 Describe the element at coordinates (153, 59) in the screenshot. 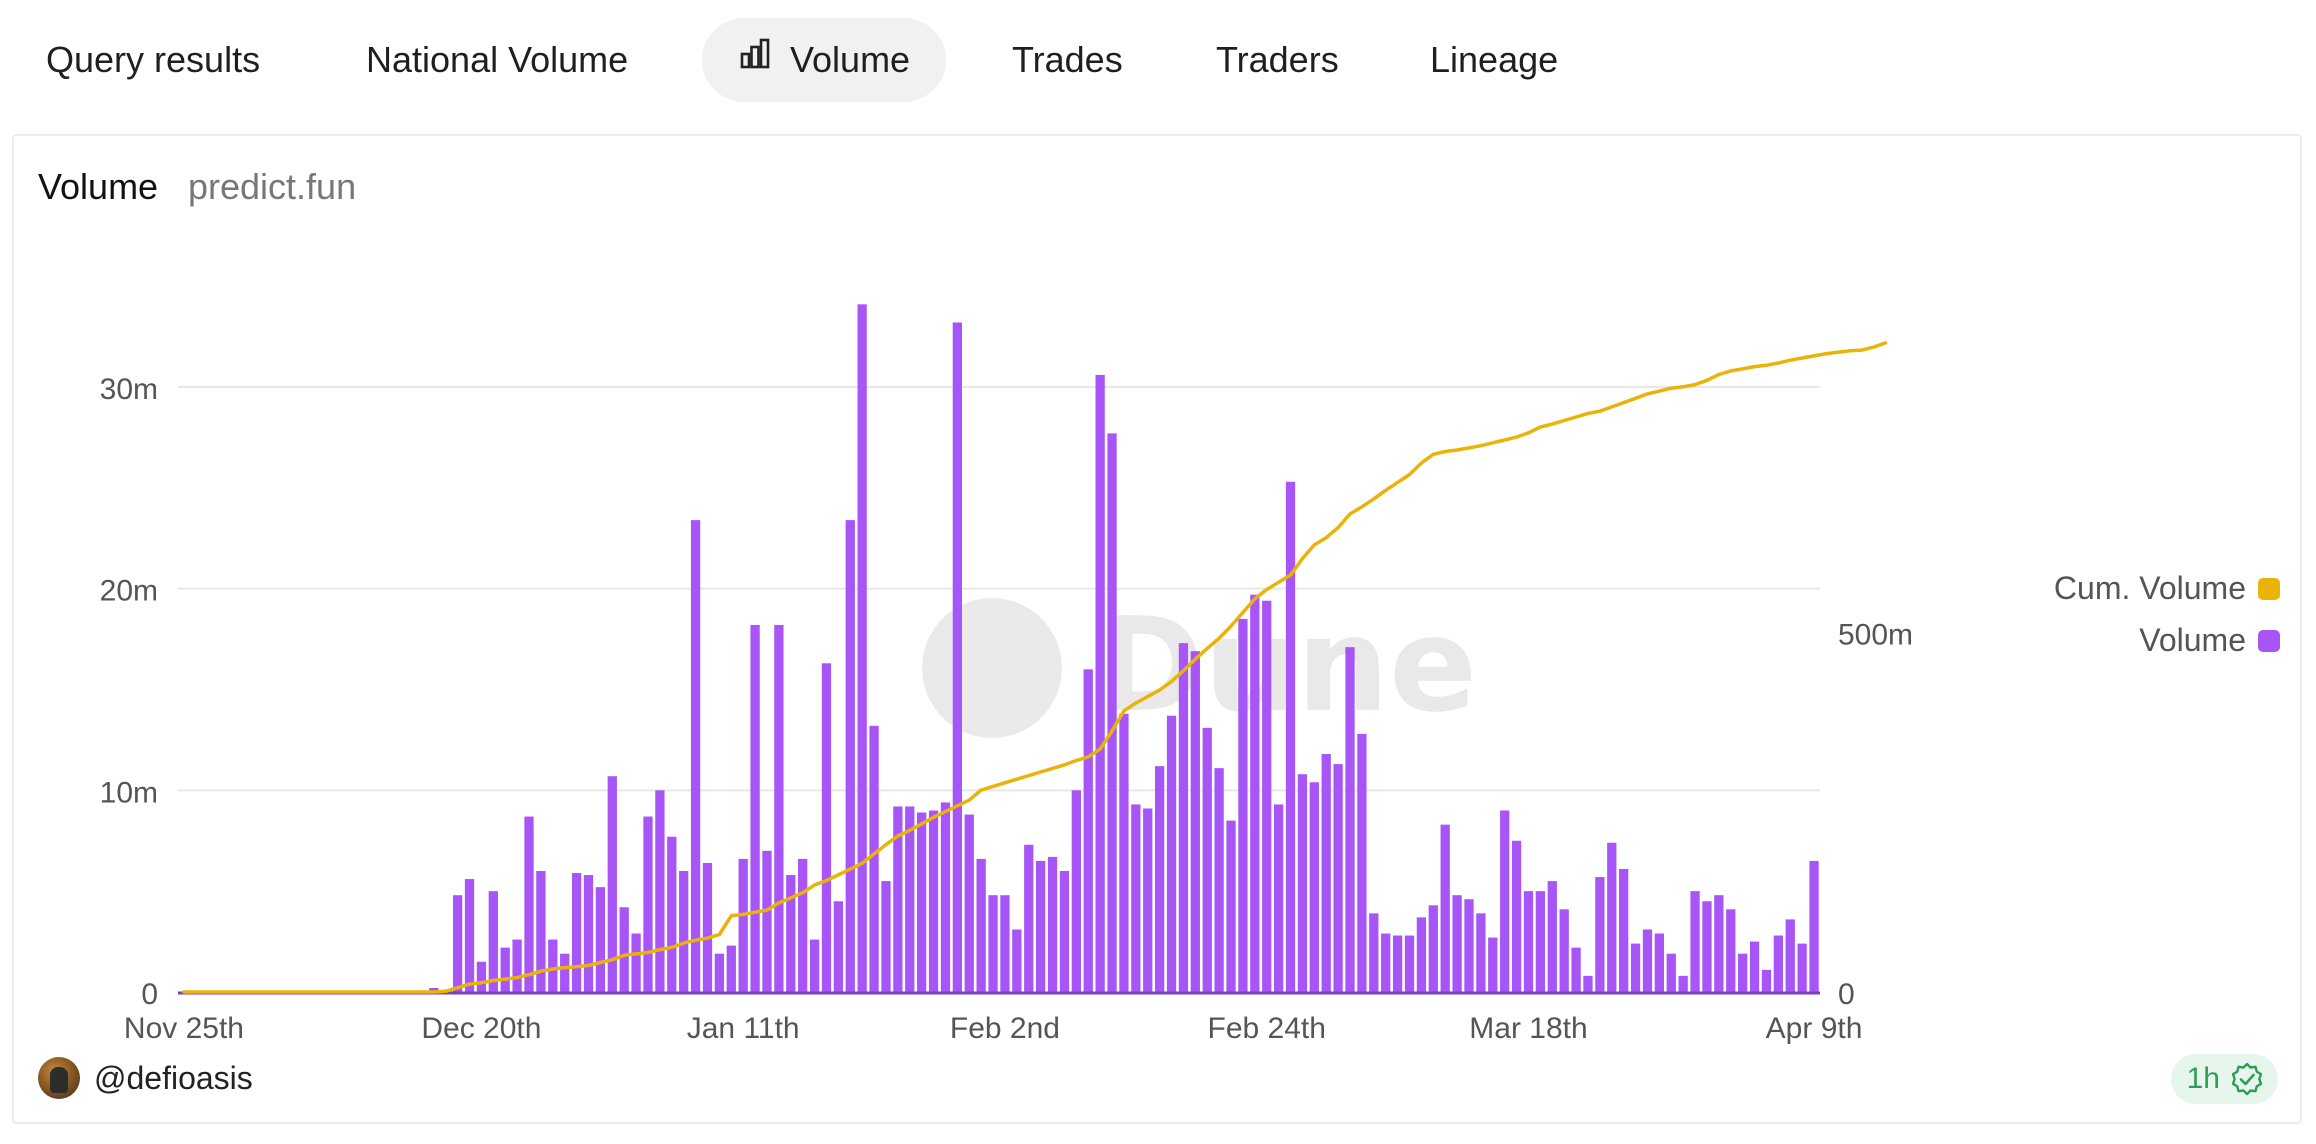

I see `tab-query-results: Query results` at that location.